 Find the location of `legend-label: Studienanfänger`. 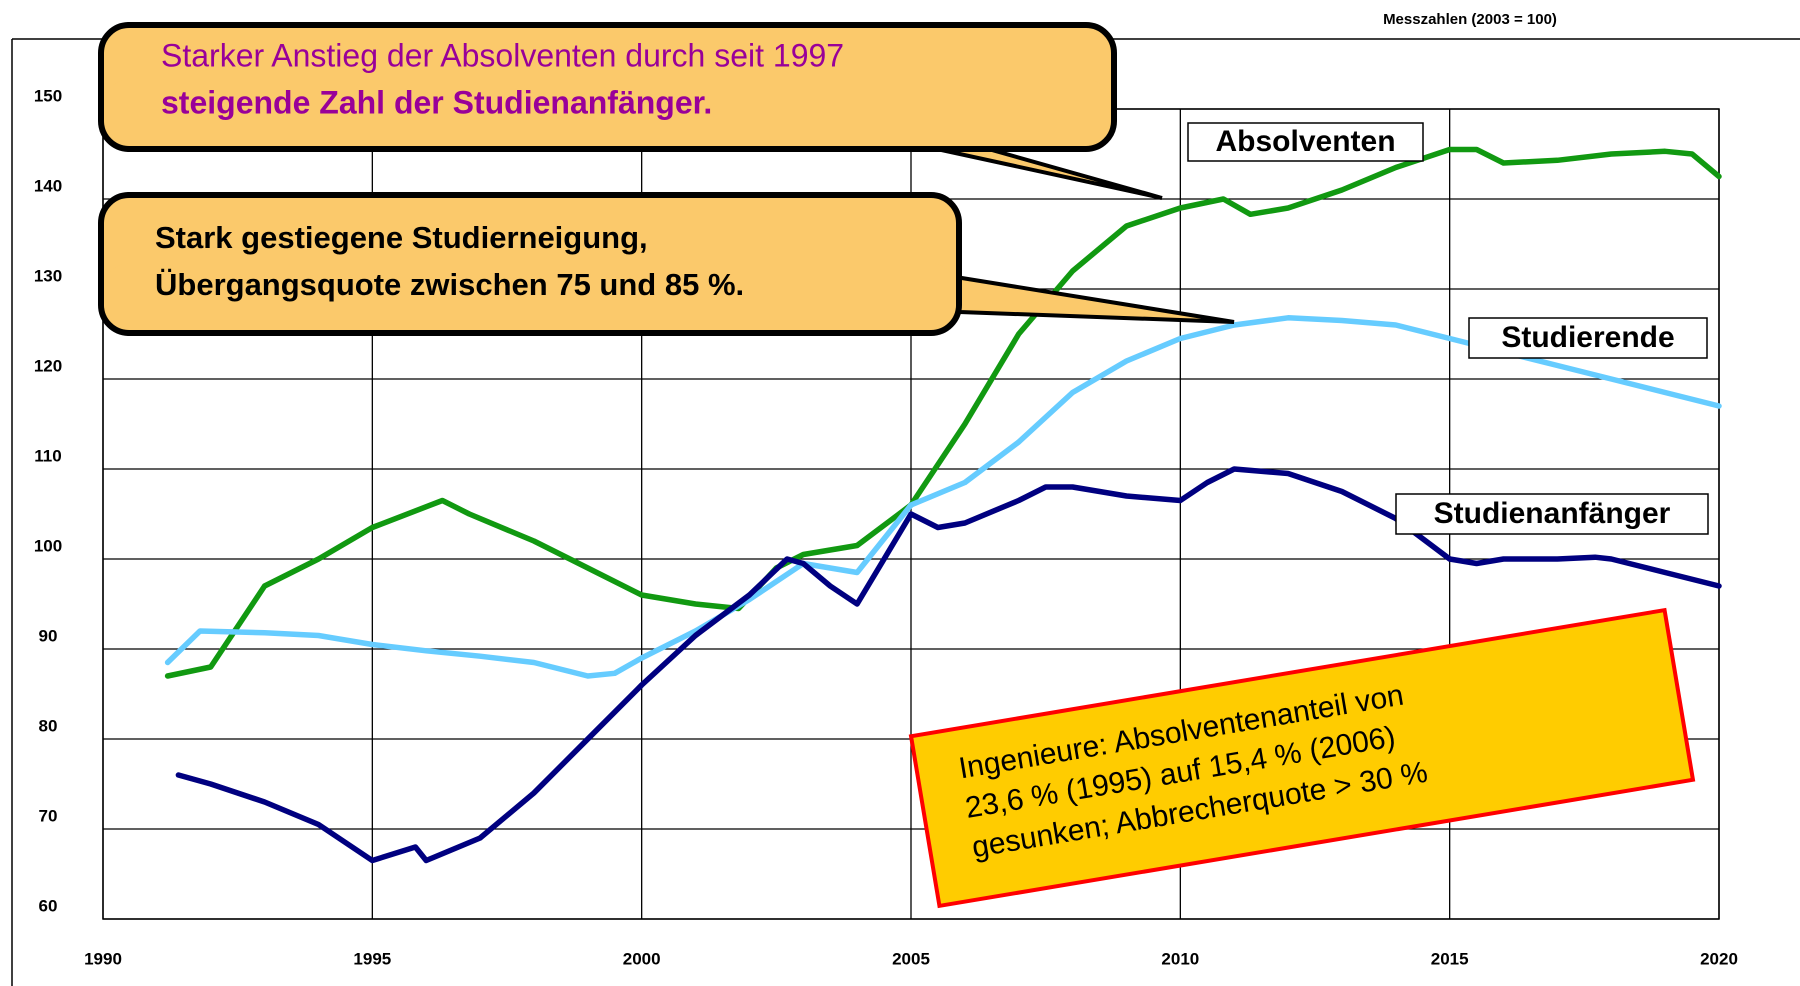

legend-label: Studienanfänger is located at coordinates (1552, 513).